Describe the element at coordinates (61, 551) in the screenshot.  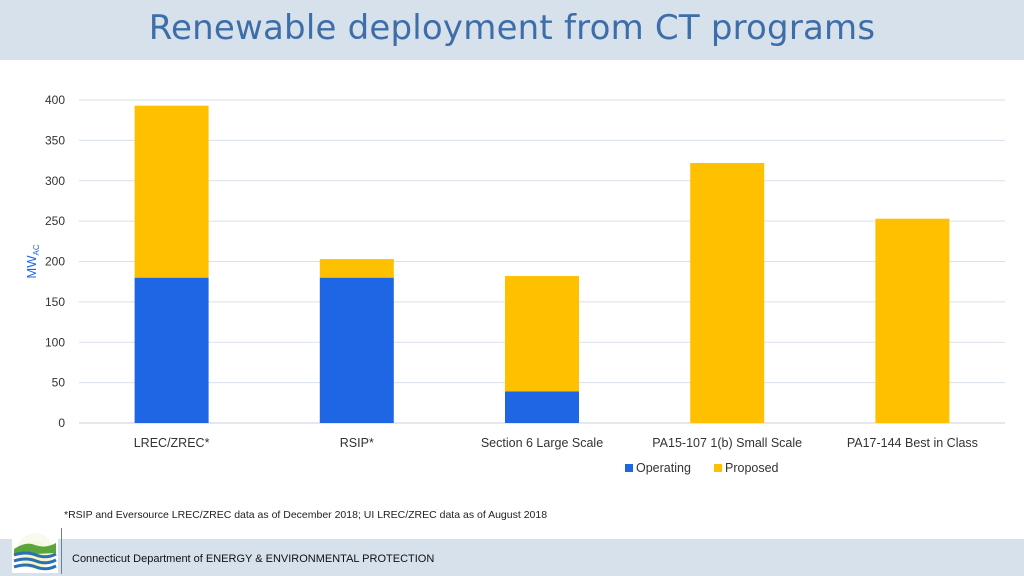
I see `logo-divider` at that location.